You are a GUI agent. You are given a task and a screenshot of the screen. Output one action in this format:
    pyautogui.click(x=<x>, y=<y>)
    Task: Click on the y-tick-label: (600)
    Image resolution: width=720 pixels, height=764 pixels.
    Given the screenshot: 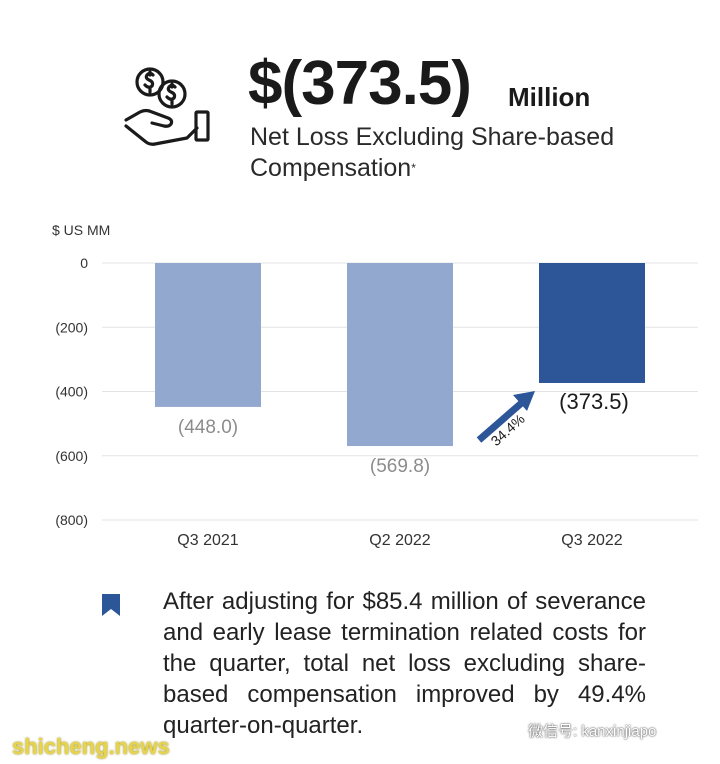 What is the action you would take?
    pyautogui.click(x=71, y=456)
    